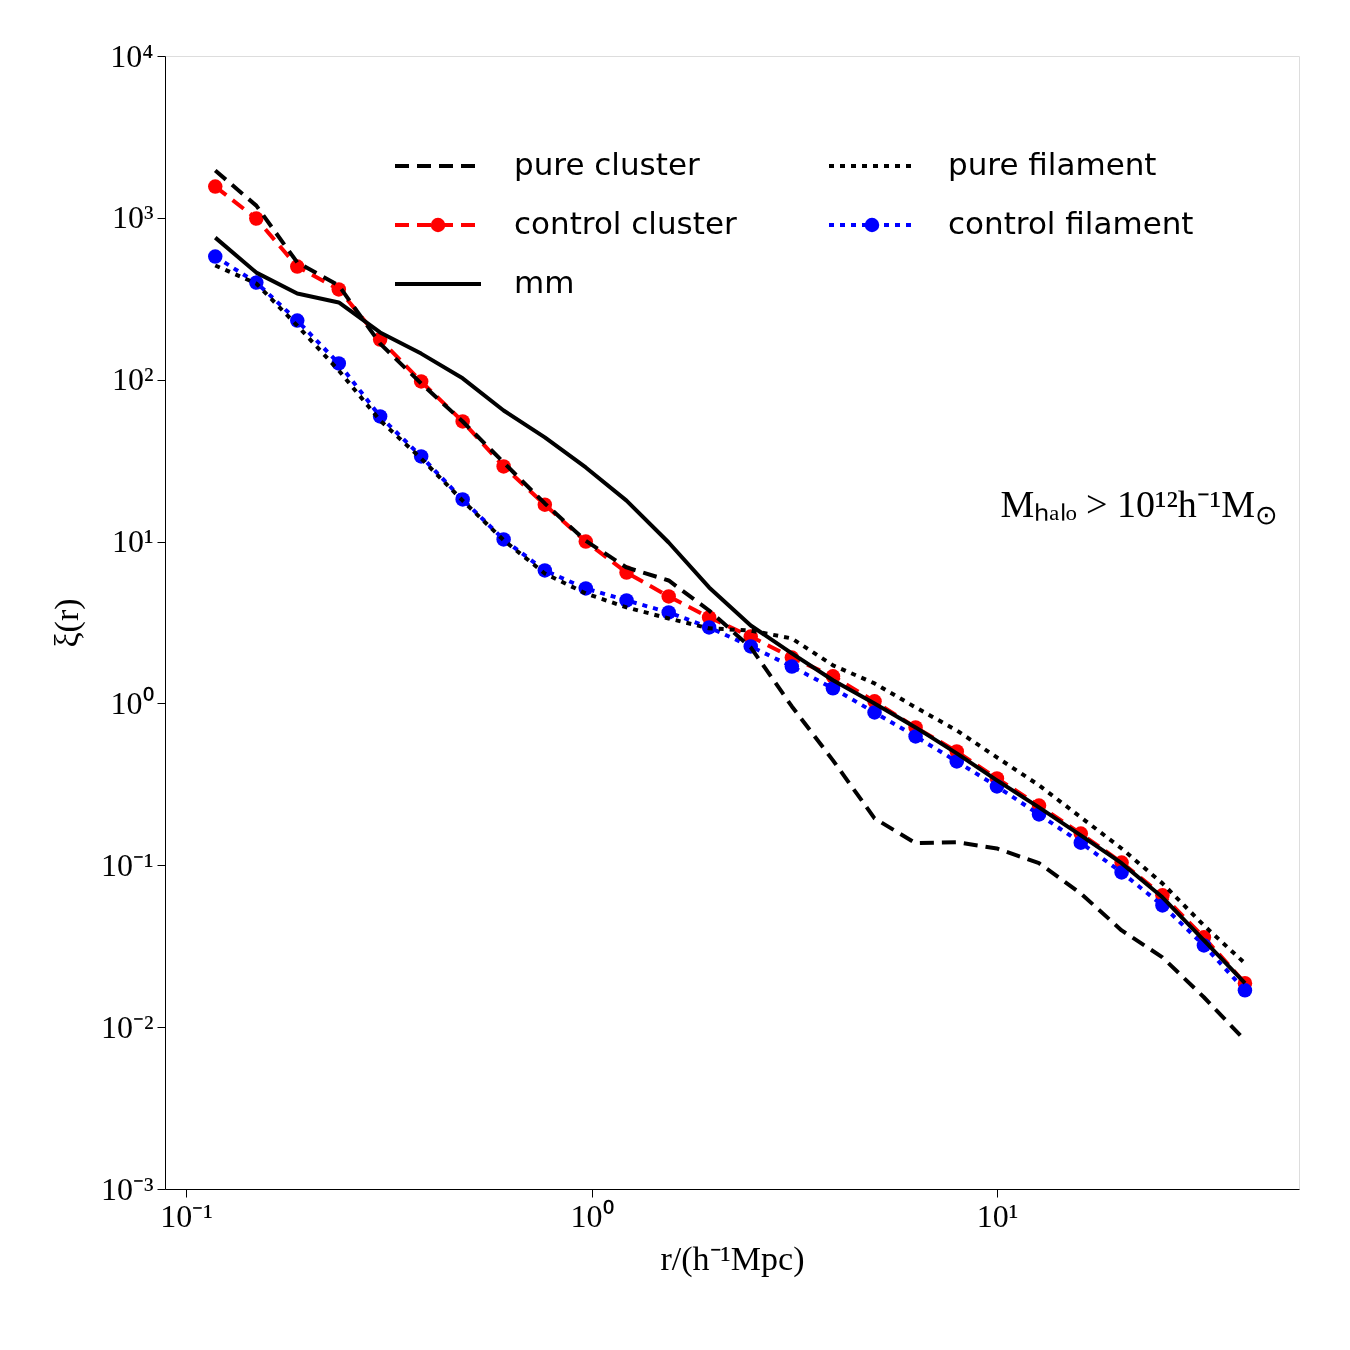 The height and width of the screenshot is (1350, 1350). What do you see at coordinates (132, 379) in the screenshot?
I see `y-tick-label: 10²` at bounding box center [132, 379].